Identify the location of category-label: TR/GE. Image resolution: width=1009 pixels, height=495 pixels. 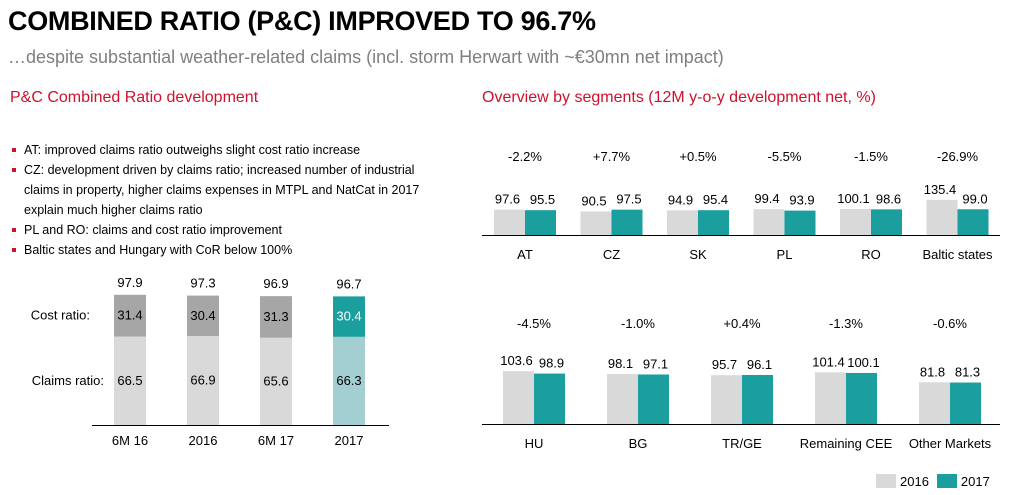
(742, 443).